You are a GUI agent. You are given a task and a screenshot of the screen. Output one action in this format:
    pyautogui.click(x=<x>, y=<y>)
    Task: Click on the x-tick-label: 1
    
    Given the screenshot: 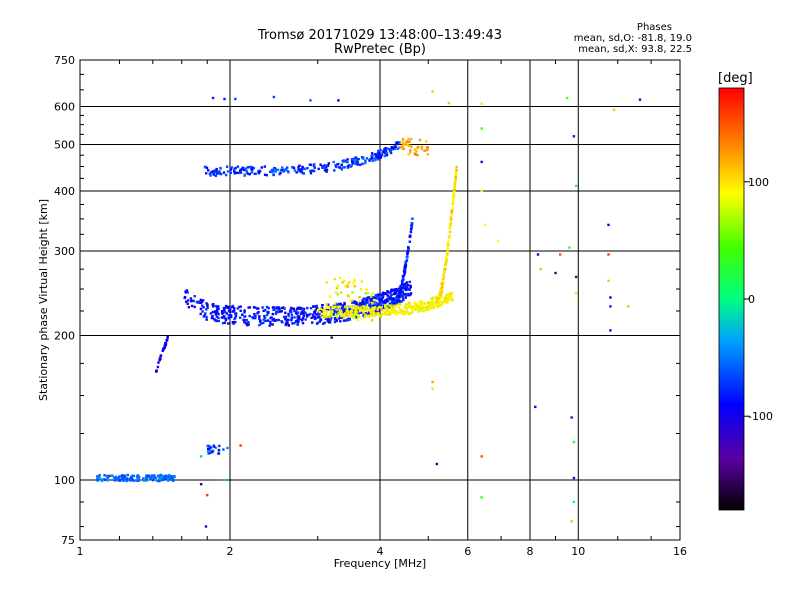 What is the action you would take?
    pyautogui.click(x=80, y=551)
    